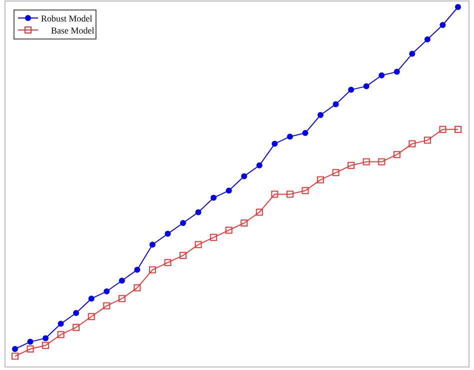 The height and width of the screenshot is (370, 474). Describe the element at coordinates (67, 19) in the screenshot. I see `legend-label: Robust Model` at that location.